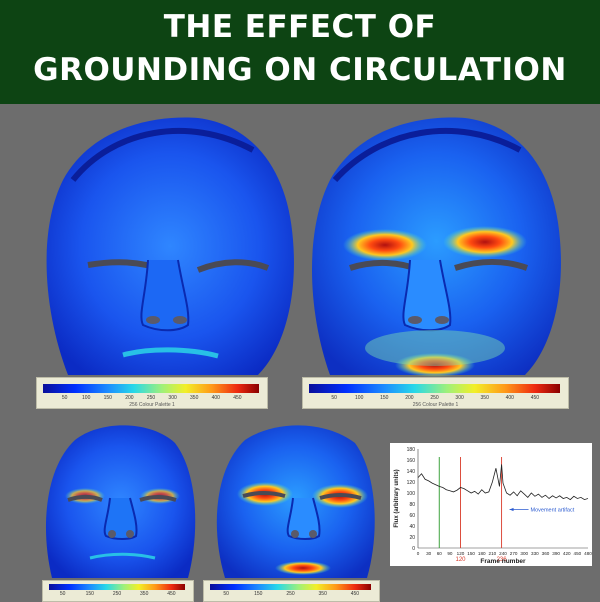  I want to click on annotation-arrowhead, so click(511, 509).